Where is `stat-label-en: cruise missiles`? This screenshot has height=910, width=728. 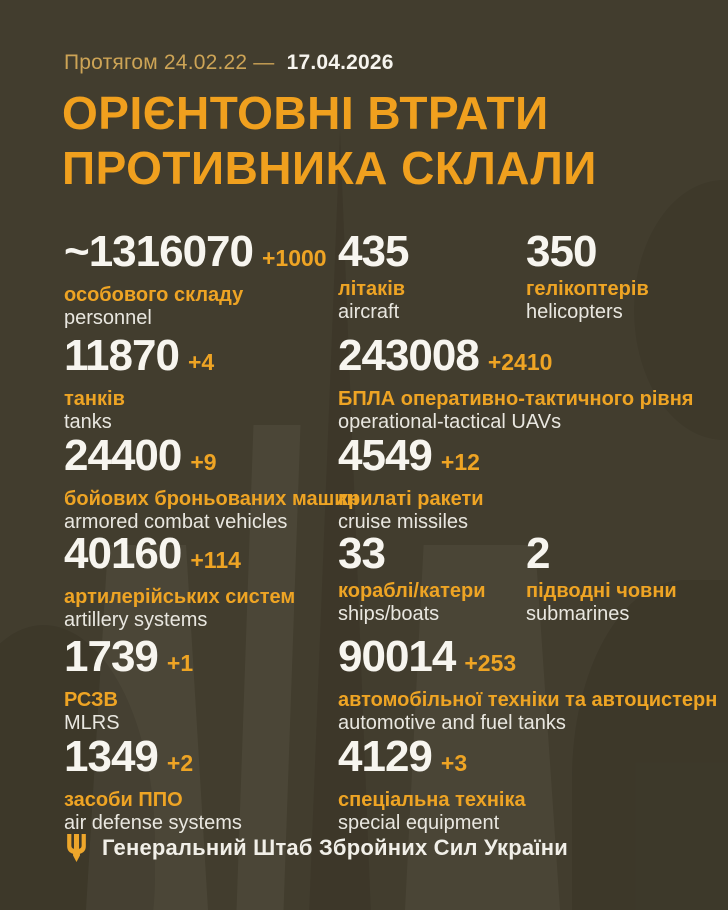
stat-label-en: cruise missiles is located at coordinates (403, 522).